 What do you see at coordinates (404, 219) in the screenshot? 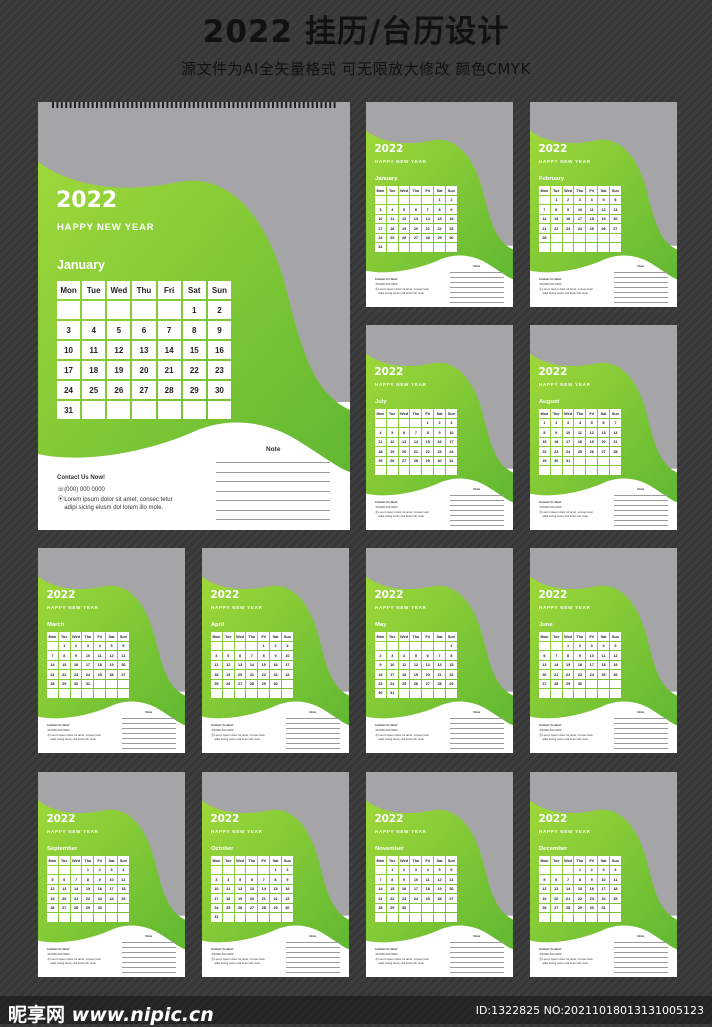
I see `day-cell: 12` at bounding box center [404, 219].